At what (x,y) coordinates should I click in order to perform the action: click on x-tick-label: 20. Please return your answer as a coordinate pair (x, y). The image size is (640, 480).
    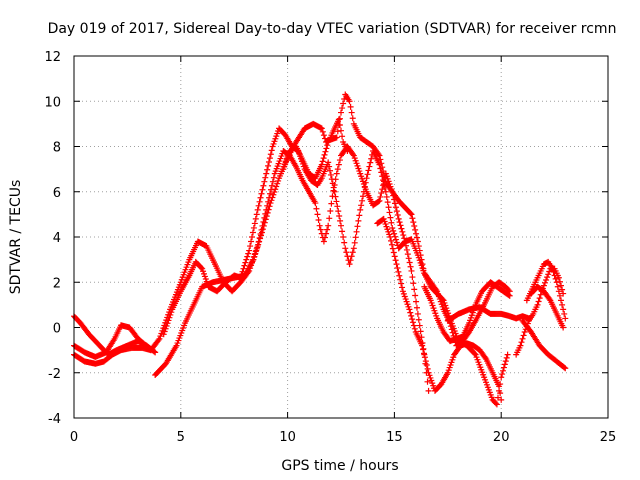
    Looking at the image, I should click on (501, 437).